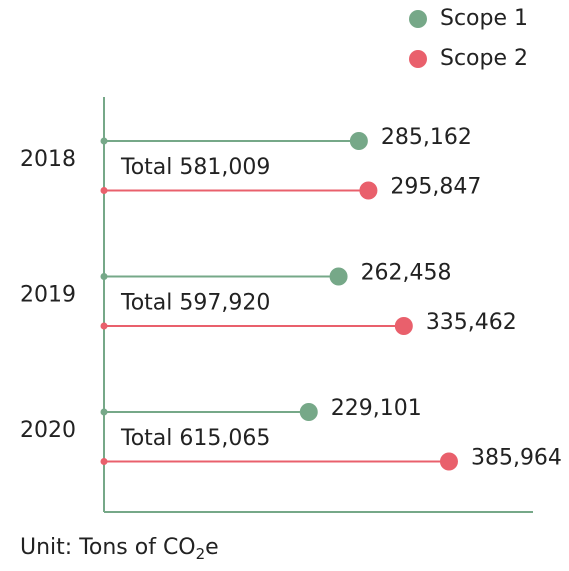 This screenshot has height=571, width=569. I want to click on value-label: 229,101, so click(376, 408).